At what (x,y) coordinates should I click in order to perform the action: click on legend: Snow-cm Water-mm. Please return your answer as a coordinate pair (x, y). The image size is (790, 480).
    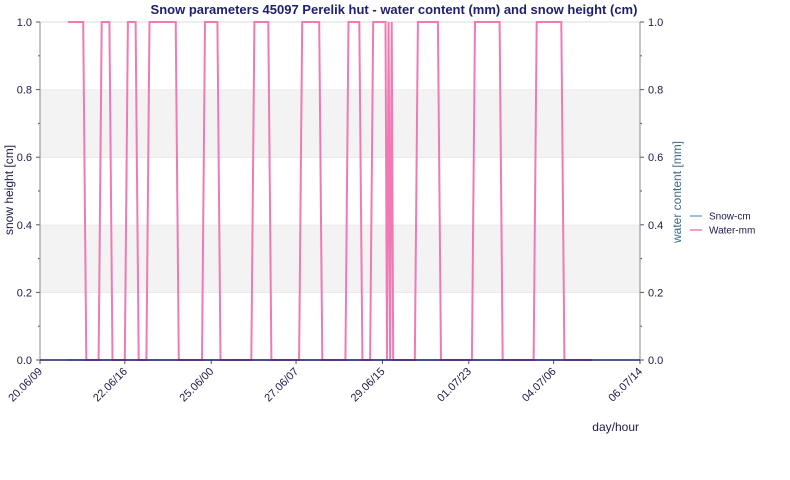
    Looking at the image, I should click on (722, 224).